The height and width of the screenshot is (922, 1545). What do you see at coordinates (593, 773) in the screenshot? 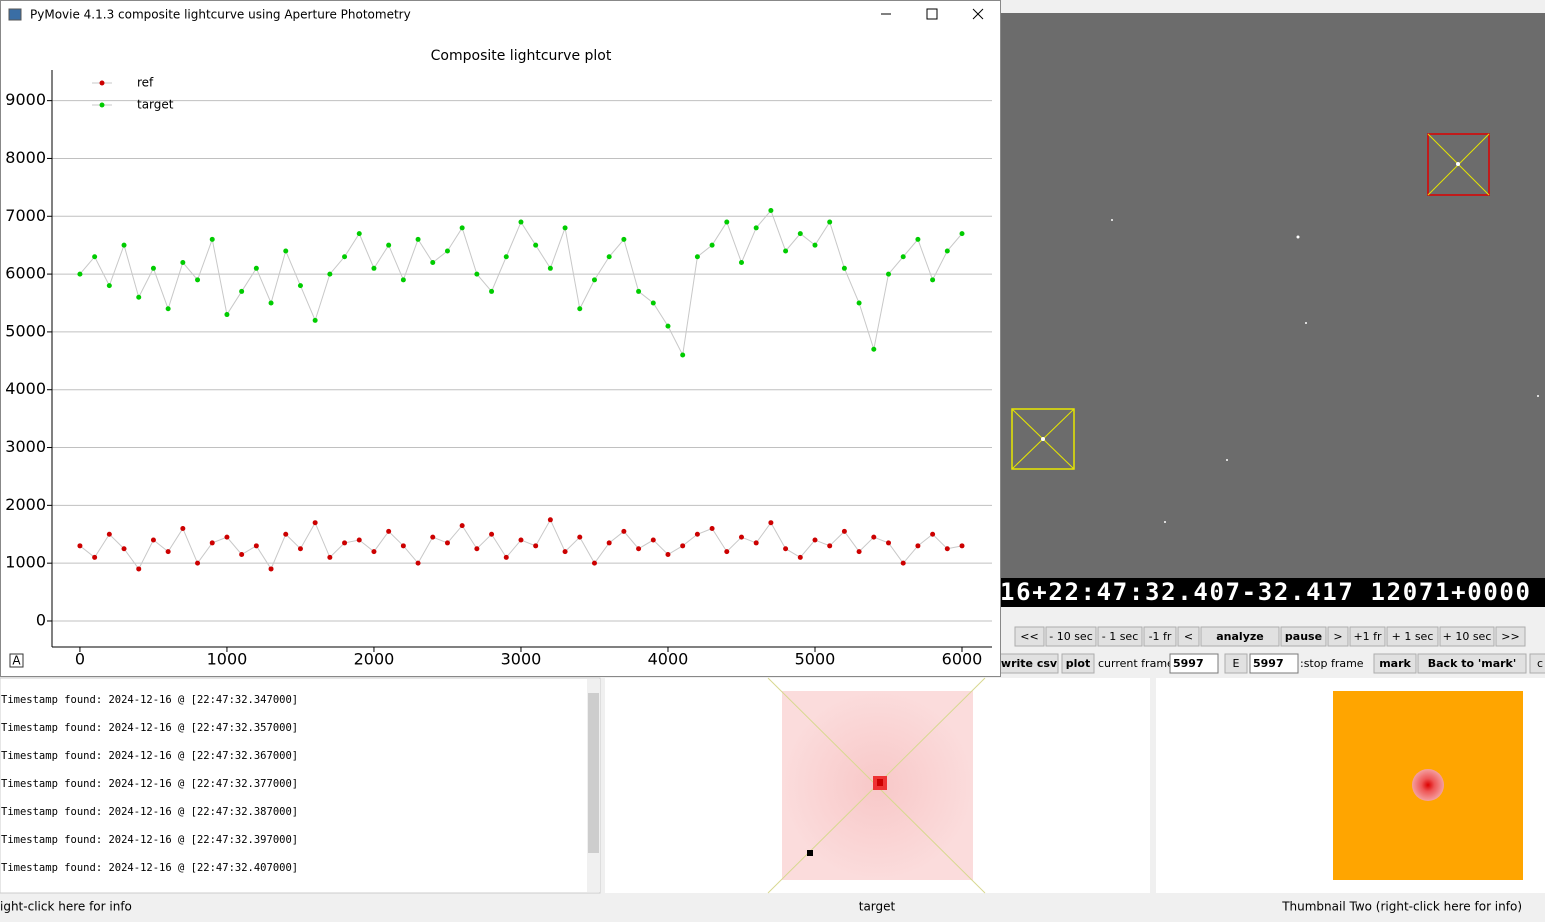
I see `scroll-thumb` at bounding box center [593, 773].